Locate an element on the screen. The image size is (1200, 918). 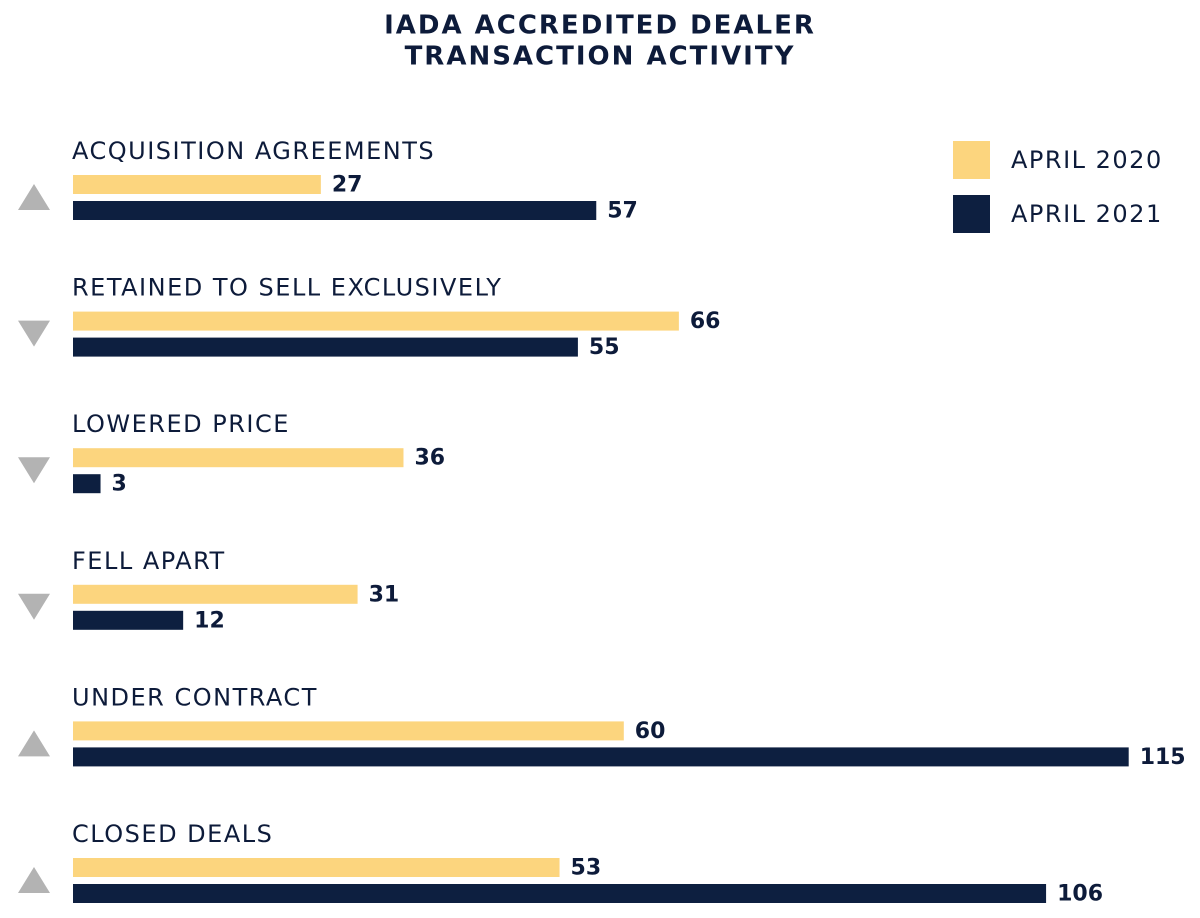
category-group: CLOSED DEALS 53 106 is located at coordinates (560, 863).